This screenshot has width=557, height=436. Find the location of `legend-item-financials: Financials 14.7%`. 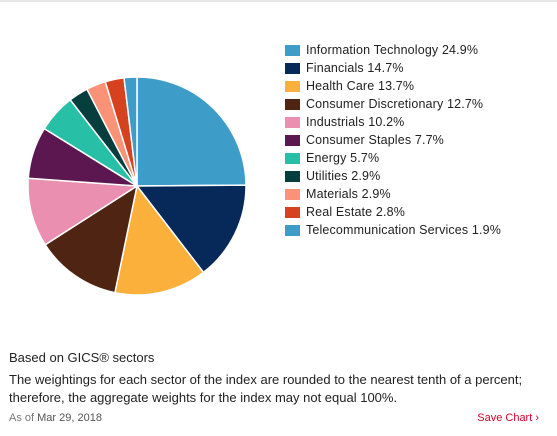

legend-item-financials: Financials 14.7% is located at coordinates (417, 68).